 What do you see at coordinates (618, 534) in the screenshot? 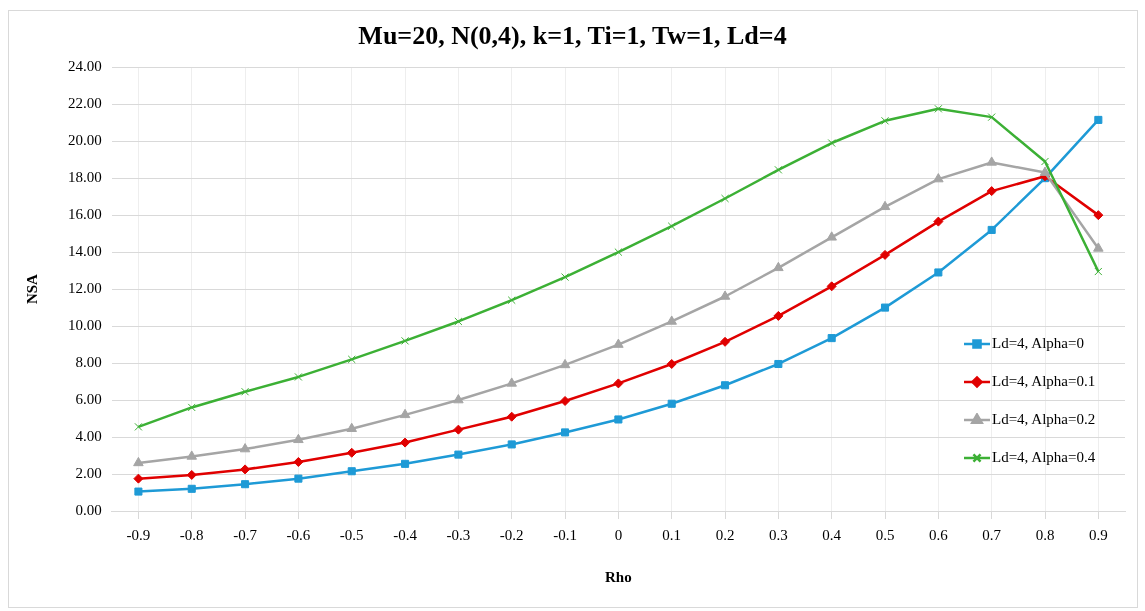
I see `x-tick-label: 0` at bounding box center [618, 534].